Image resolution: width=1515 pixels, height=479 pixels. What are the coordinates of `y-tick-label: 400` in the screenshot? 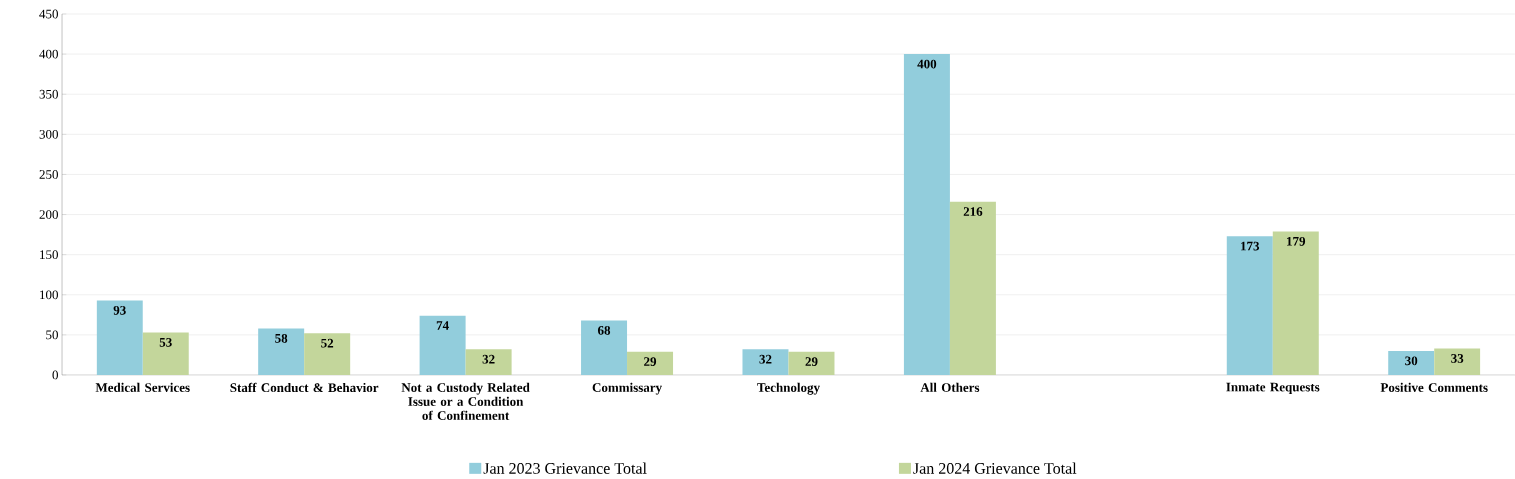 It's located at (48, 54).